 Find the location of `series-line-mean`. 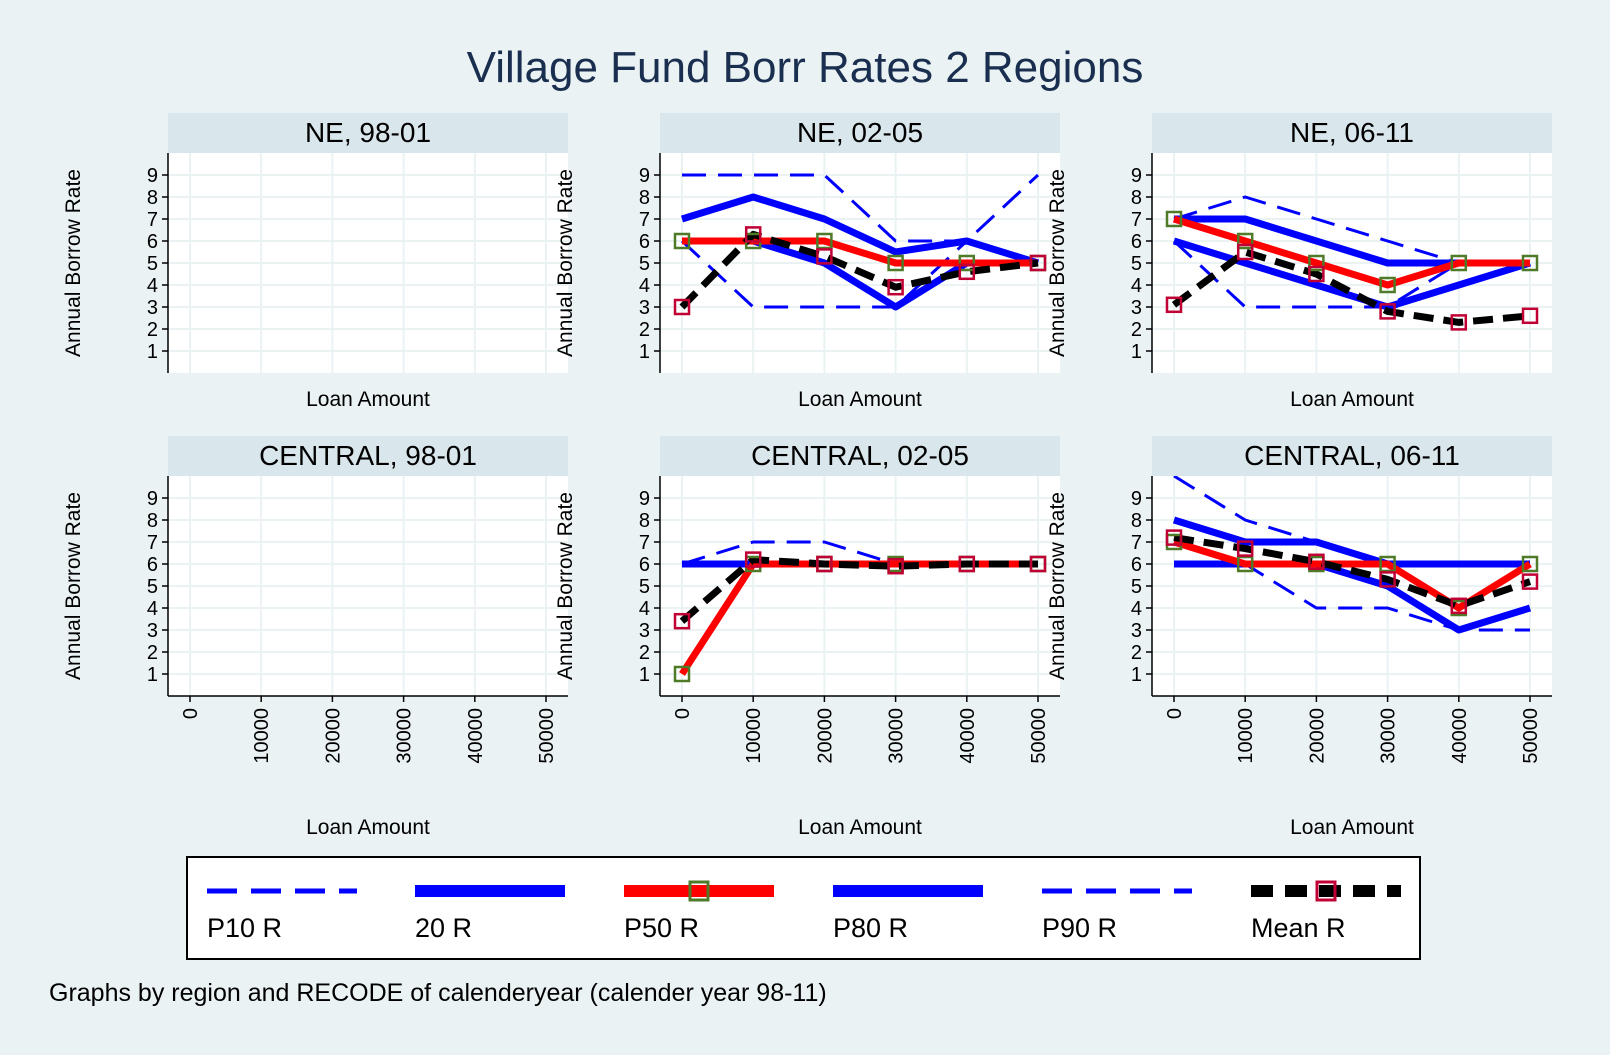

series-line-mean is located at coordinates (1352, 572).